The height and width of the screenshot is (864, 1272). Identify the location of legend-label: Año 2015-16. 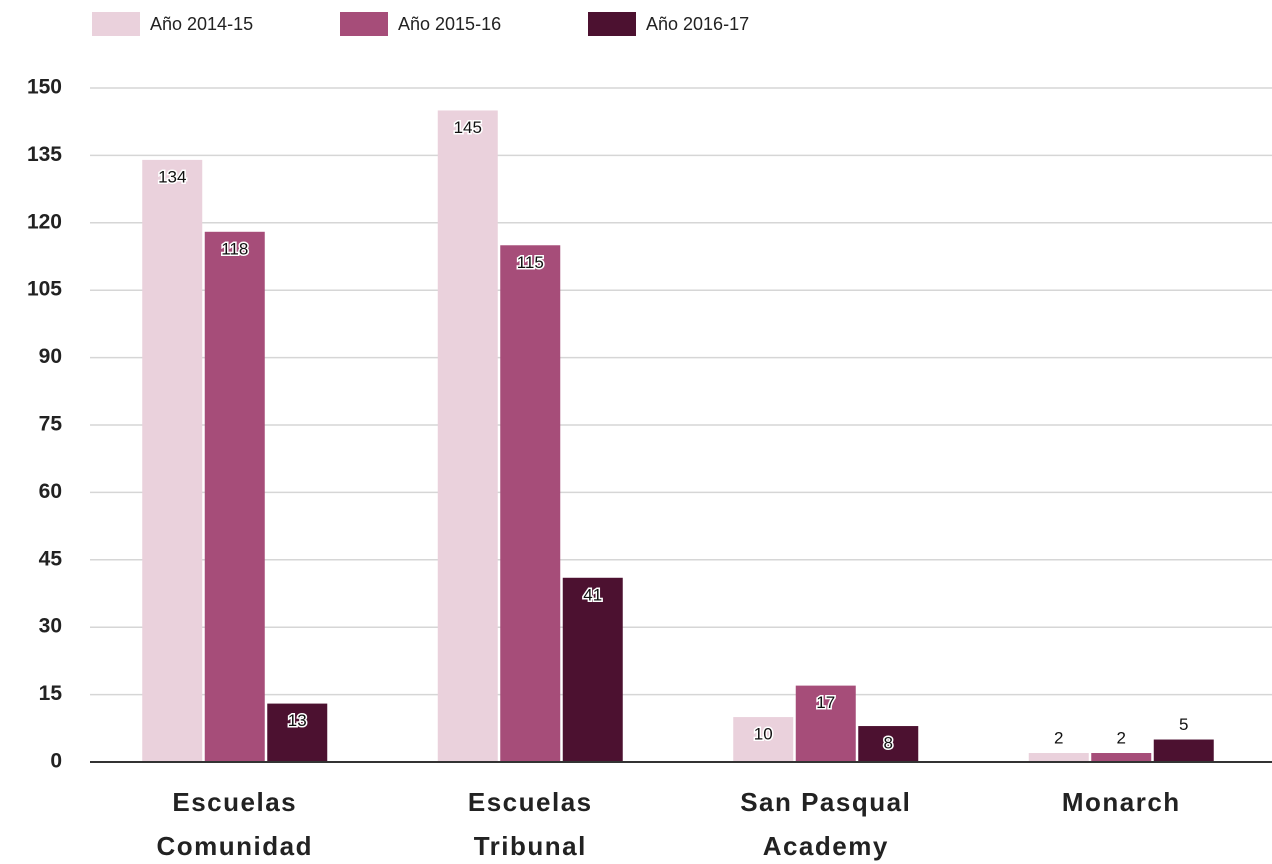
(449, 24).